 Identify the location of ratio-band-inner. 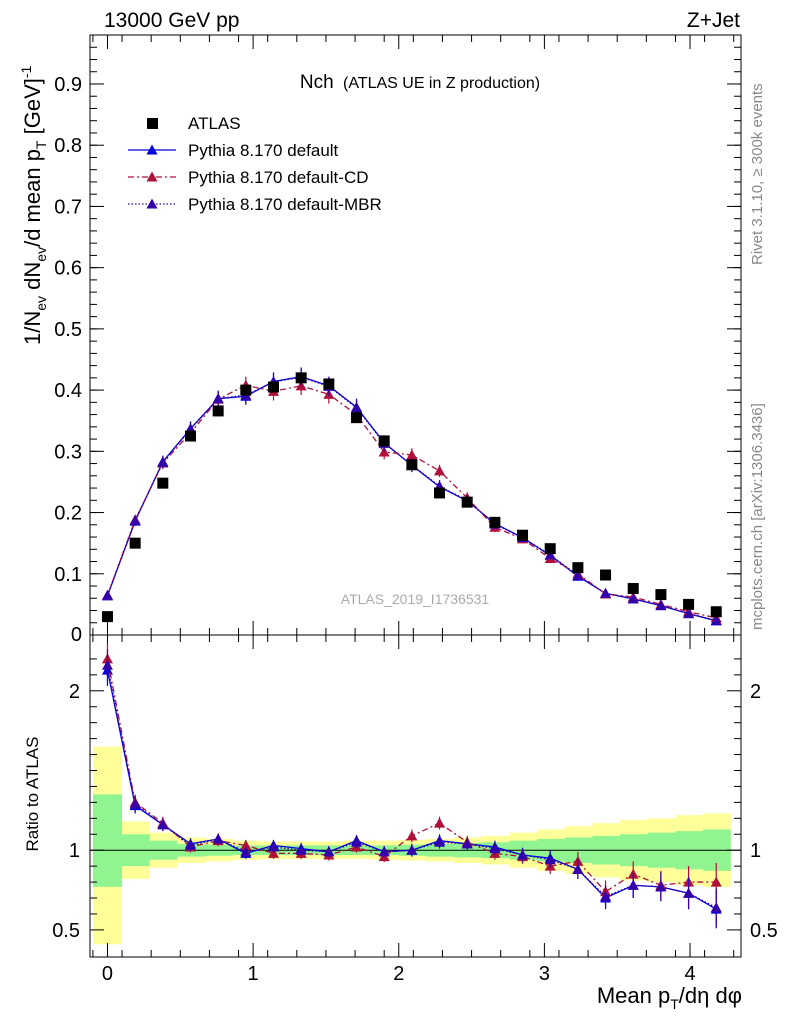
(411, 840).